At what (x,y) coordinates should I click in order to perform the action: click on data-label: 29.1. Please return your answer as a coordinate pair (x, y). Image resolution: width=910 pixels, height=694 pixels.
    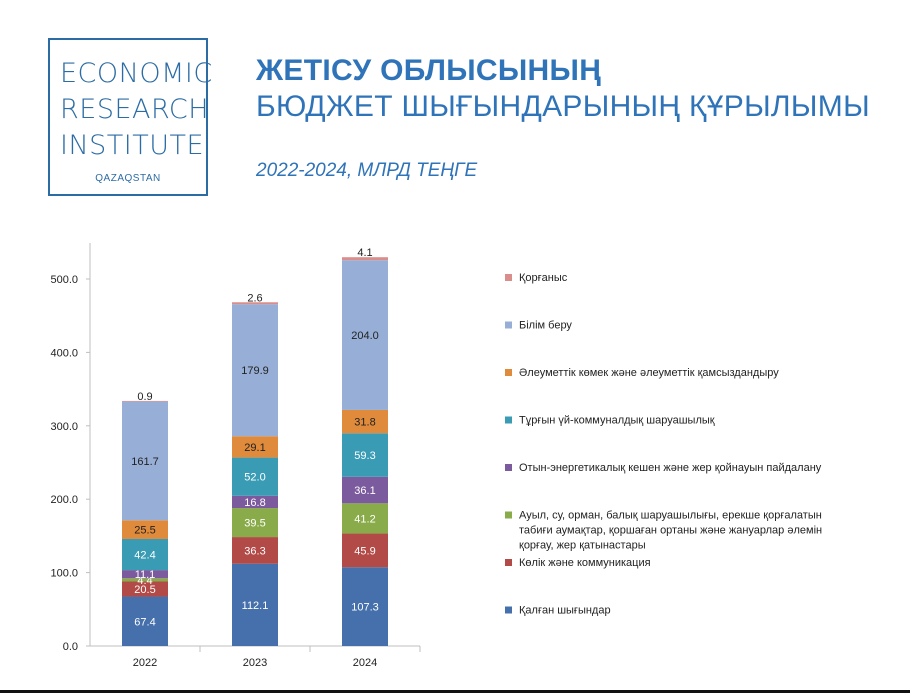
    Looking at the image, I should click on (254, 448).